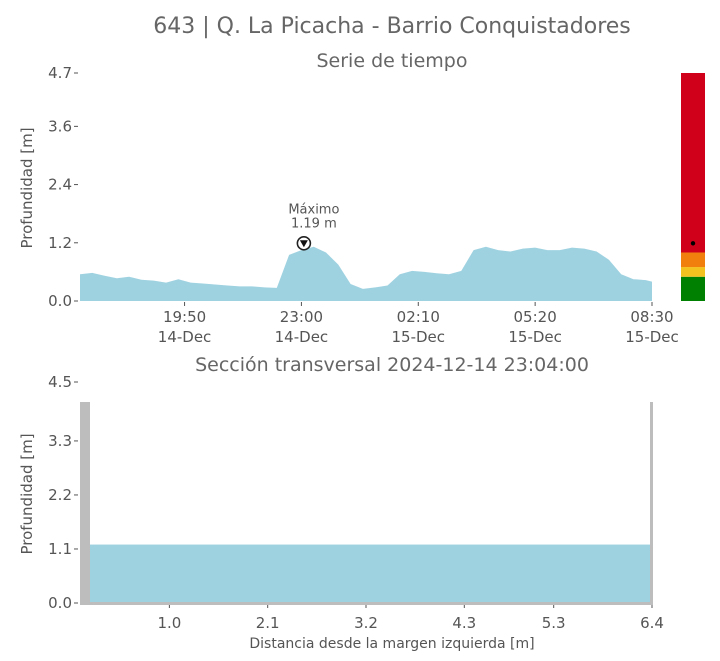  I want to click on x-tick-label: 3.2, so click(366, 623).